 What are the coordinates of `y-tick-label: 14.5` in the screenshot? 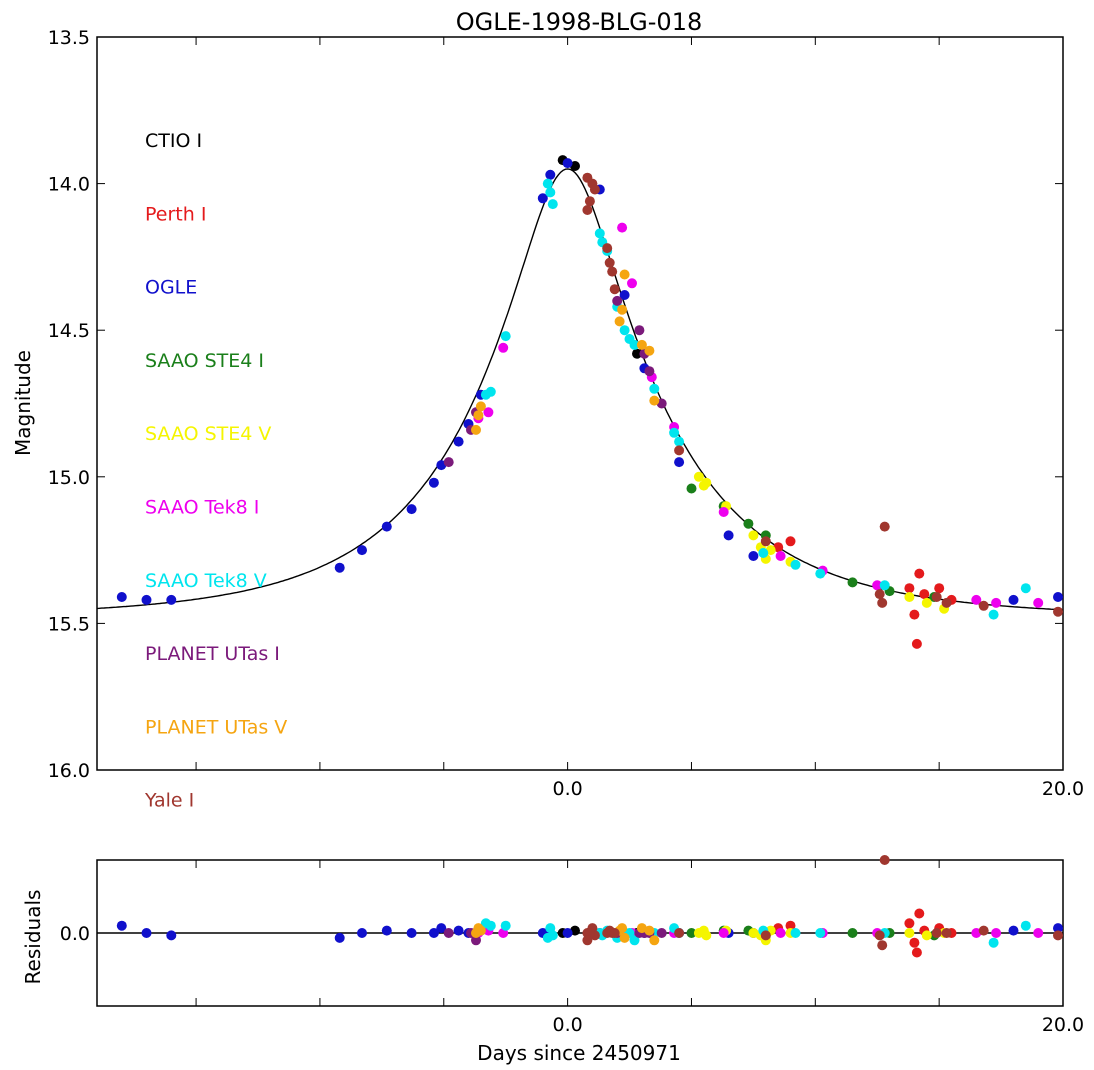 It's located at (69, 331).